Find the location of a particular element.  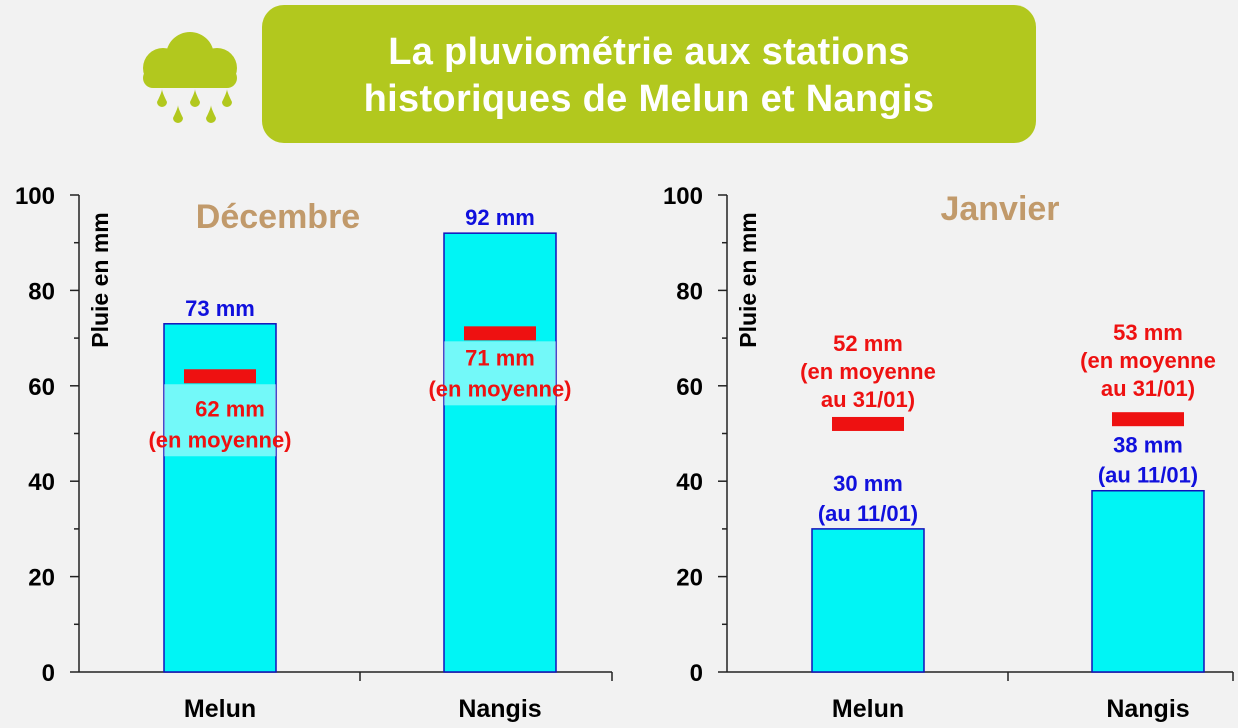

average-value-label: 53 mm is located at coordinates (1148, 332).